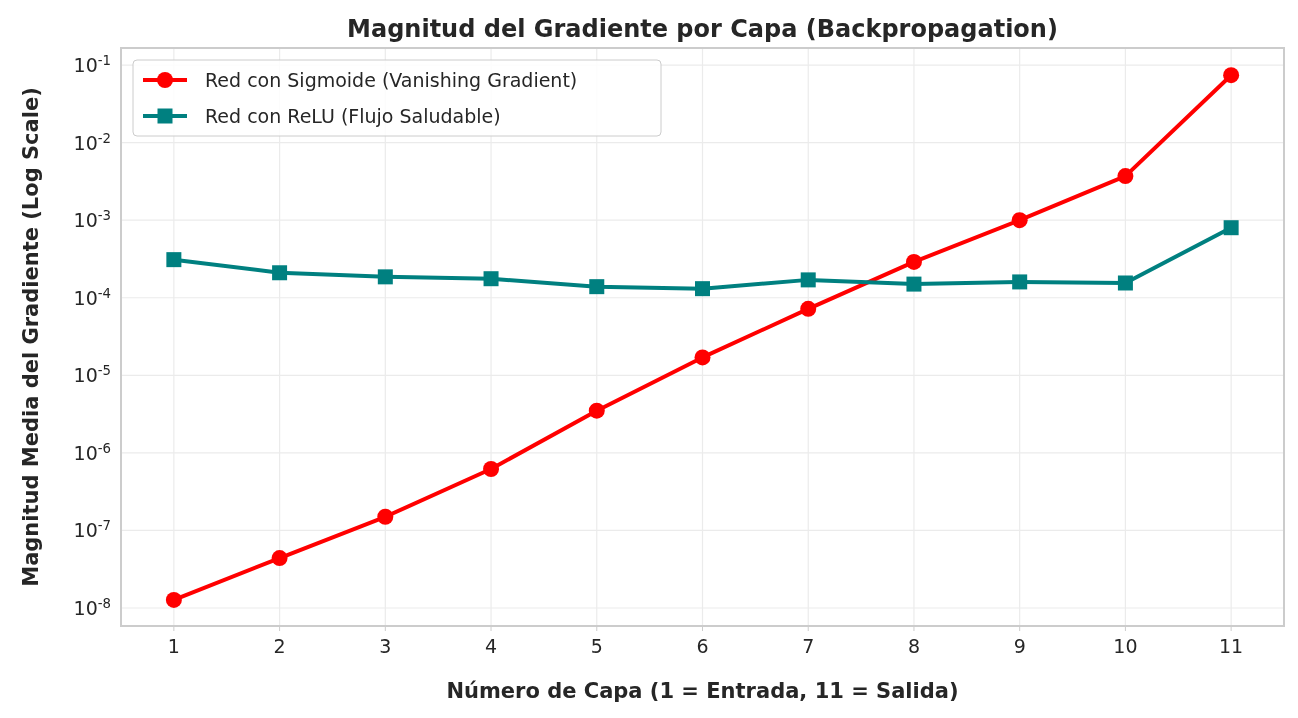  I want to click on legend-label: Red con ReLU (Flujo Saludable), so click(353, 116).